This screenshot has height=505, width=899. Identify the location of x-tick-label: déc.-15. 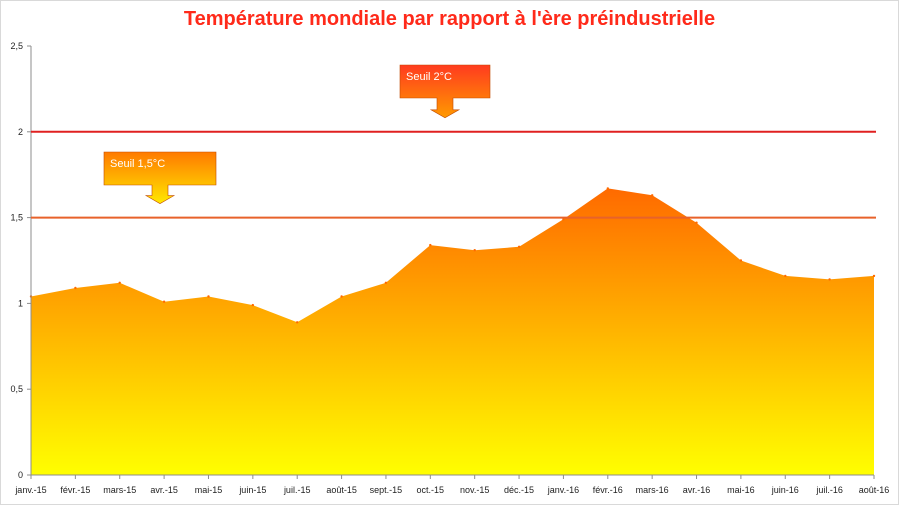
(519, 490).